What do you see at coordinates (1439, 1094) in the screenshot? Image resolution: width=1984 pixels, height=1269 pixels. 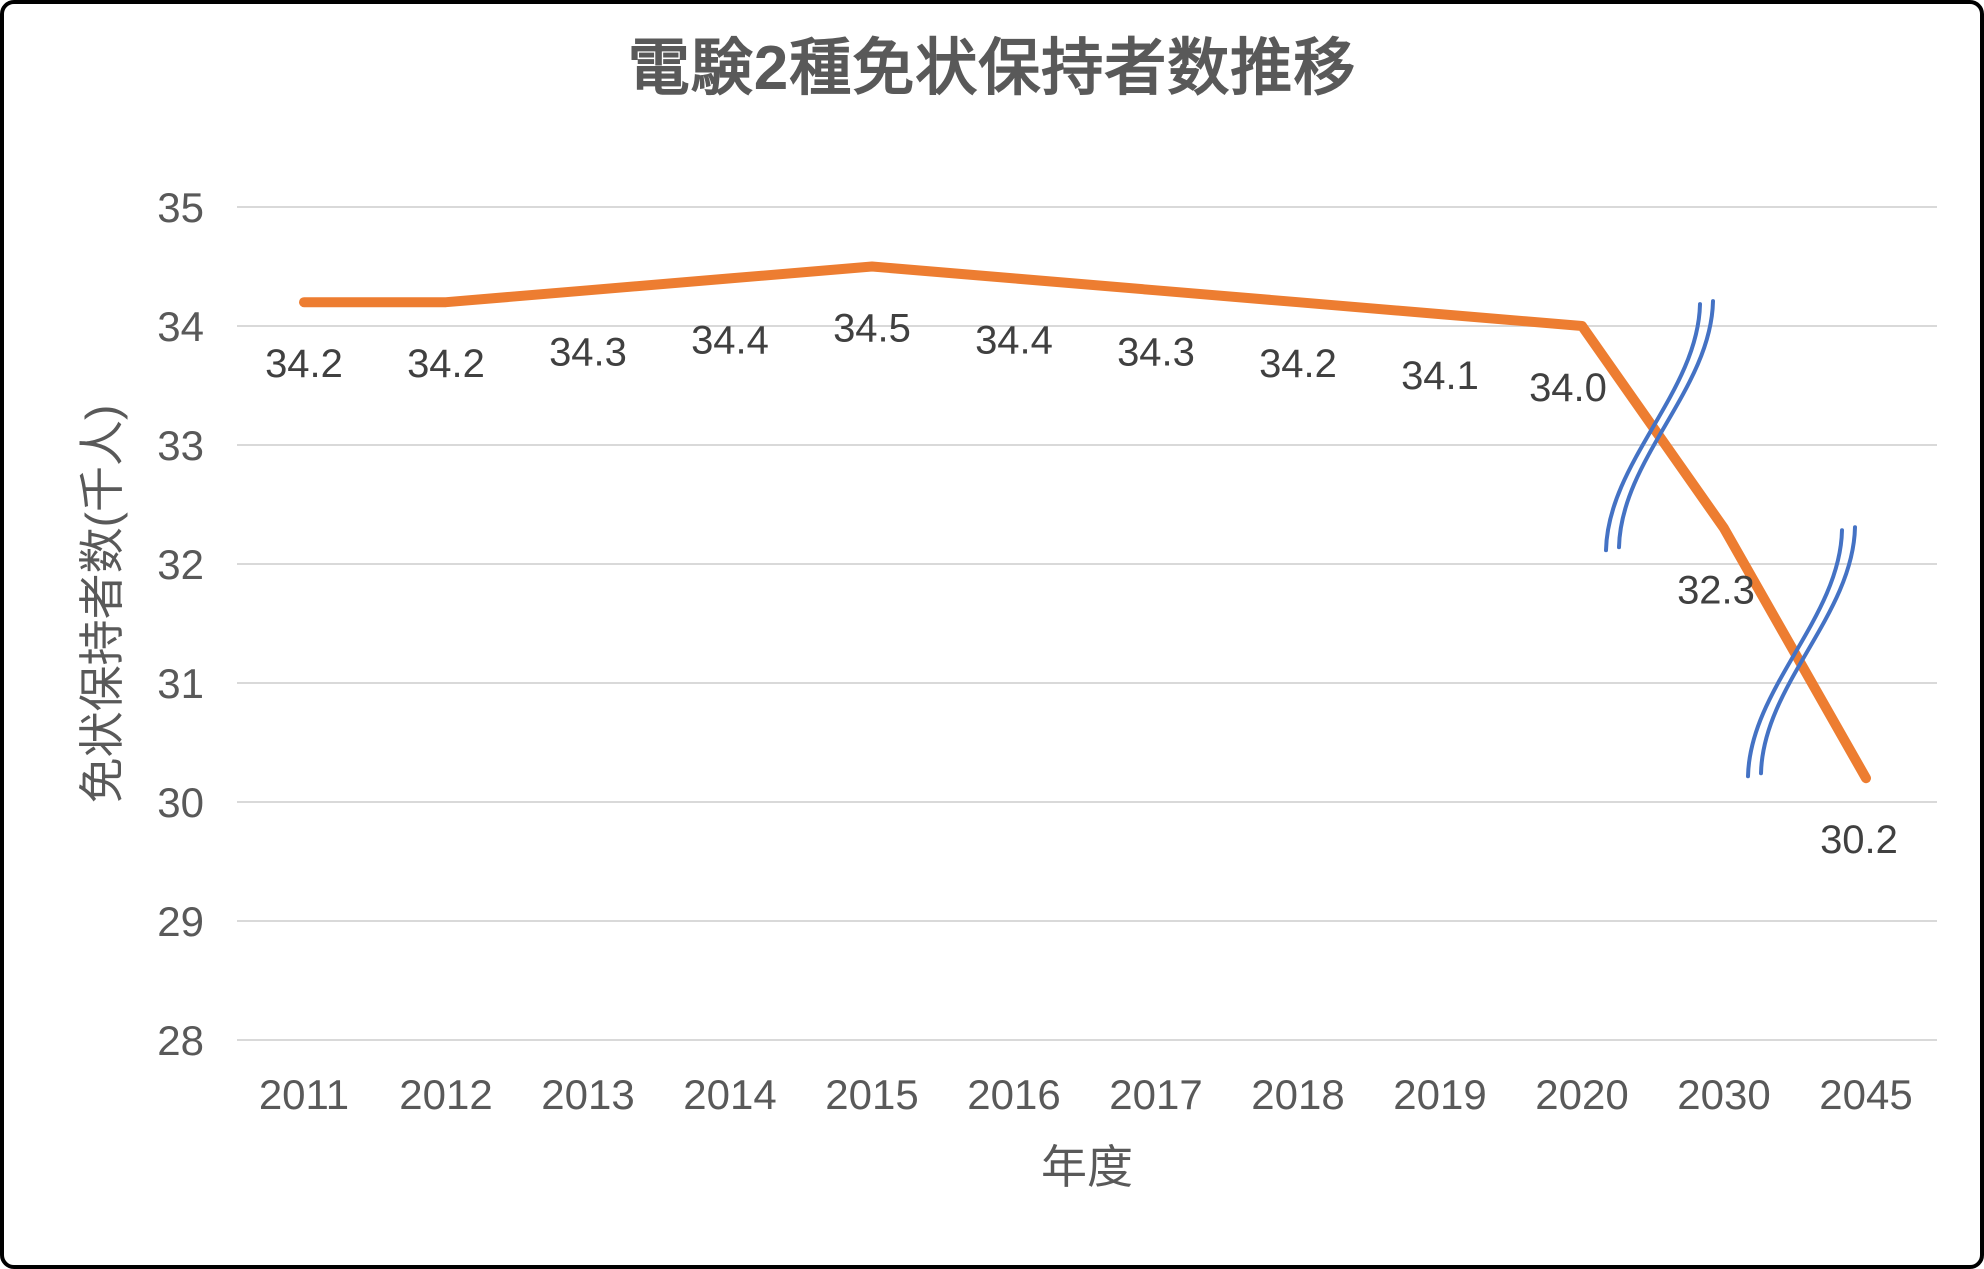 I see `x-tick-label: 2019` at bounding box center [1439, 1094].